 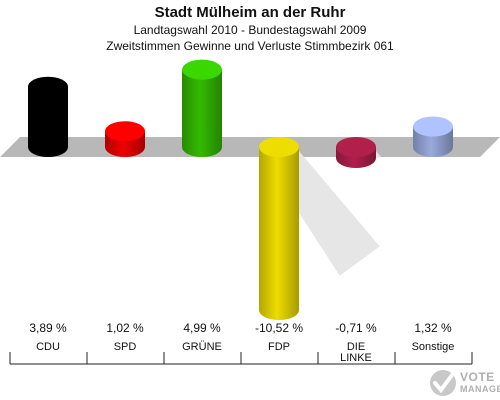 I want to click on category-label: FDP, so click(x=279, y=347).